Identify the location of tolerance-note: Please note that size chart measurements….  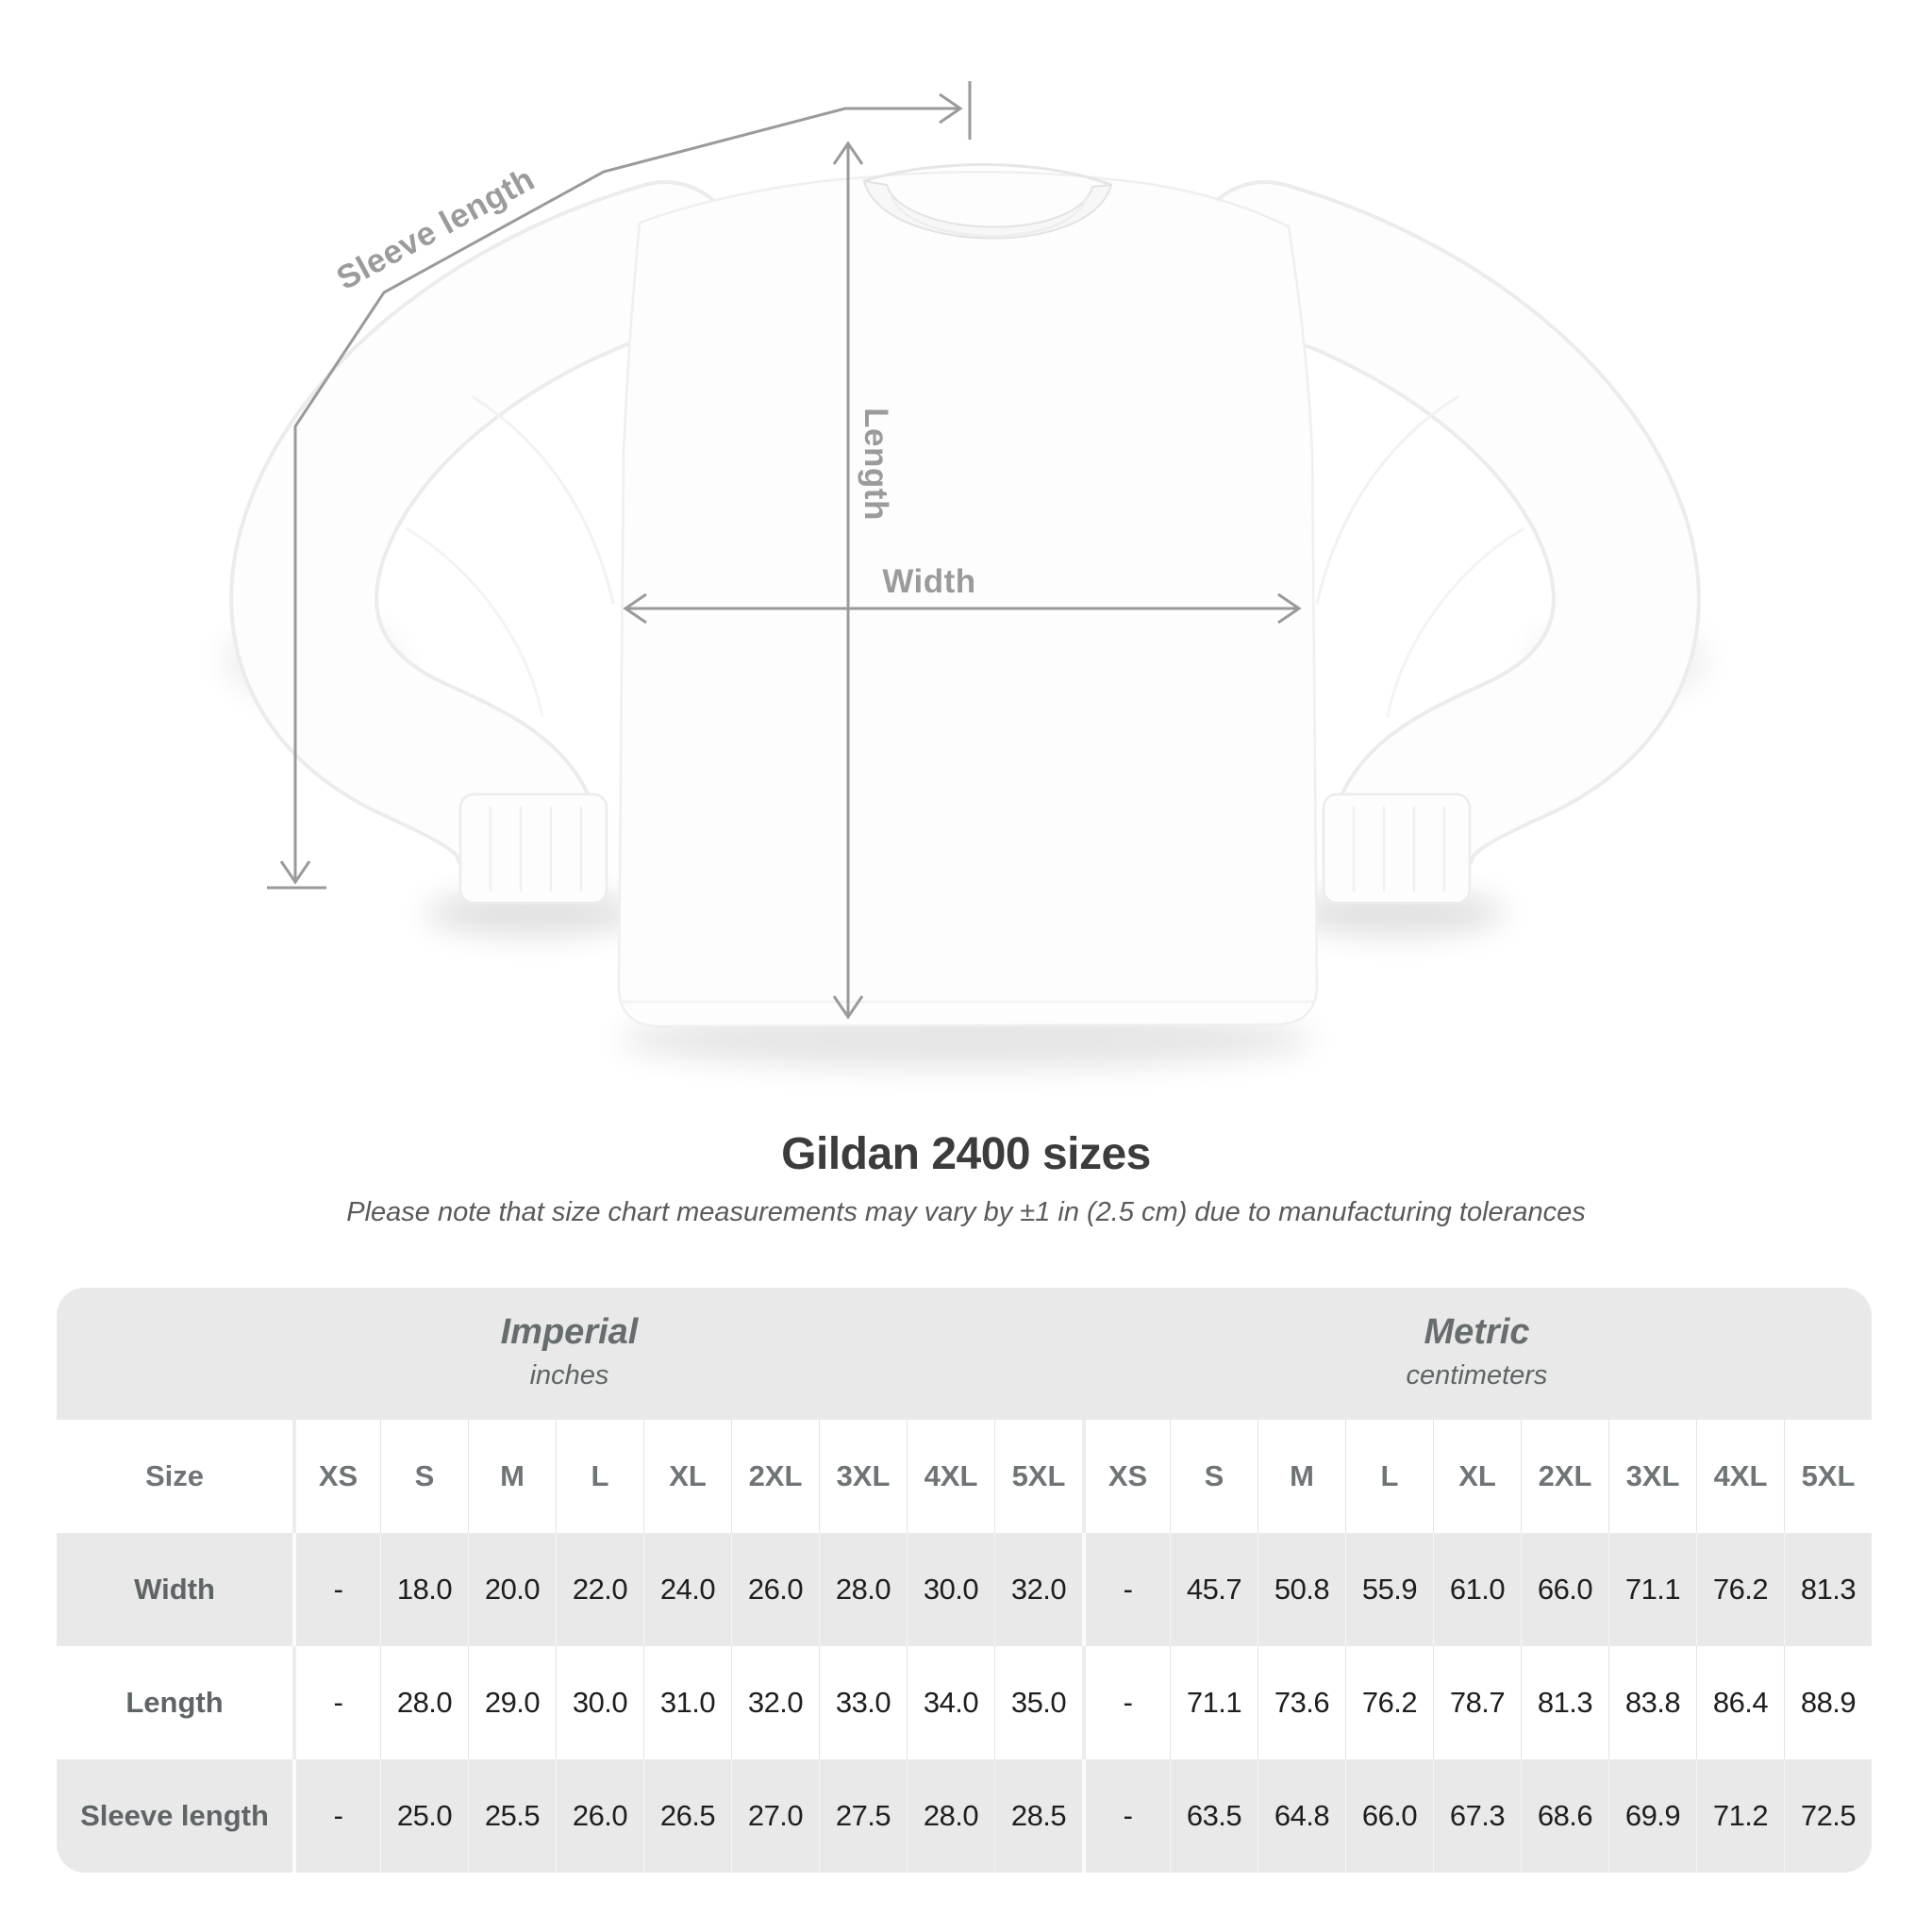
(966, 1212).